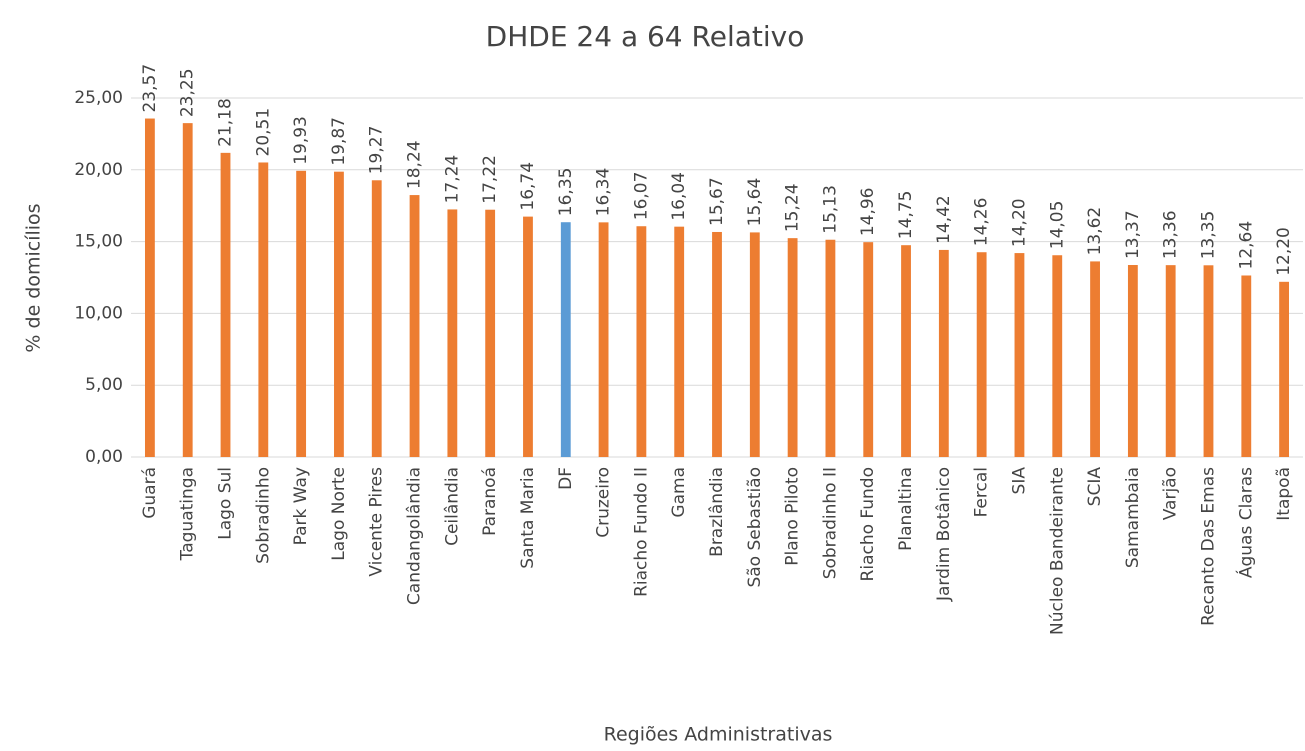  I want to click on data-label: 15,67, so click(717, 201).